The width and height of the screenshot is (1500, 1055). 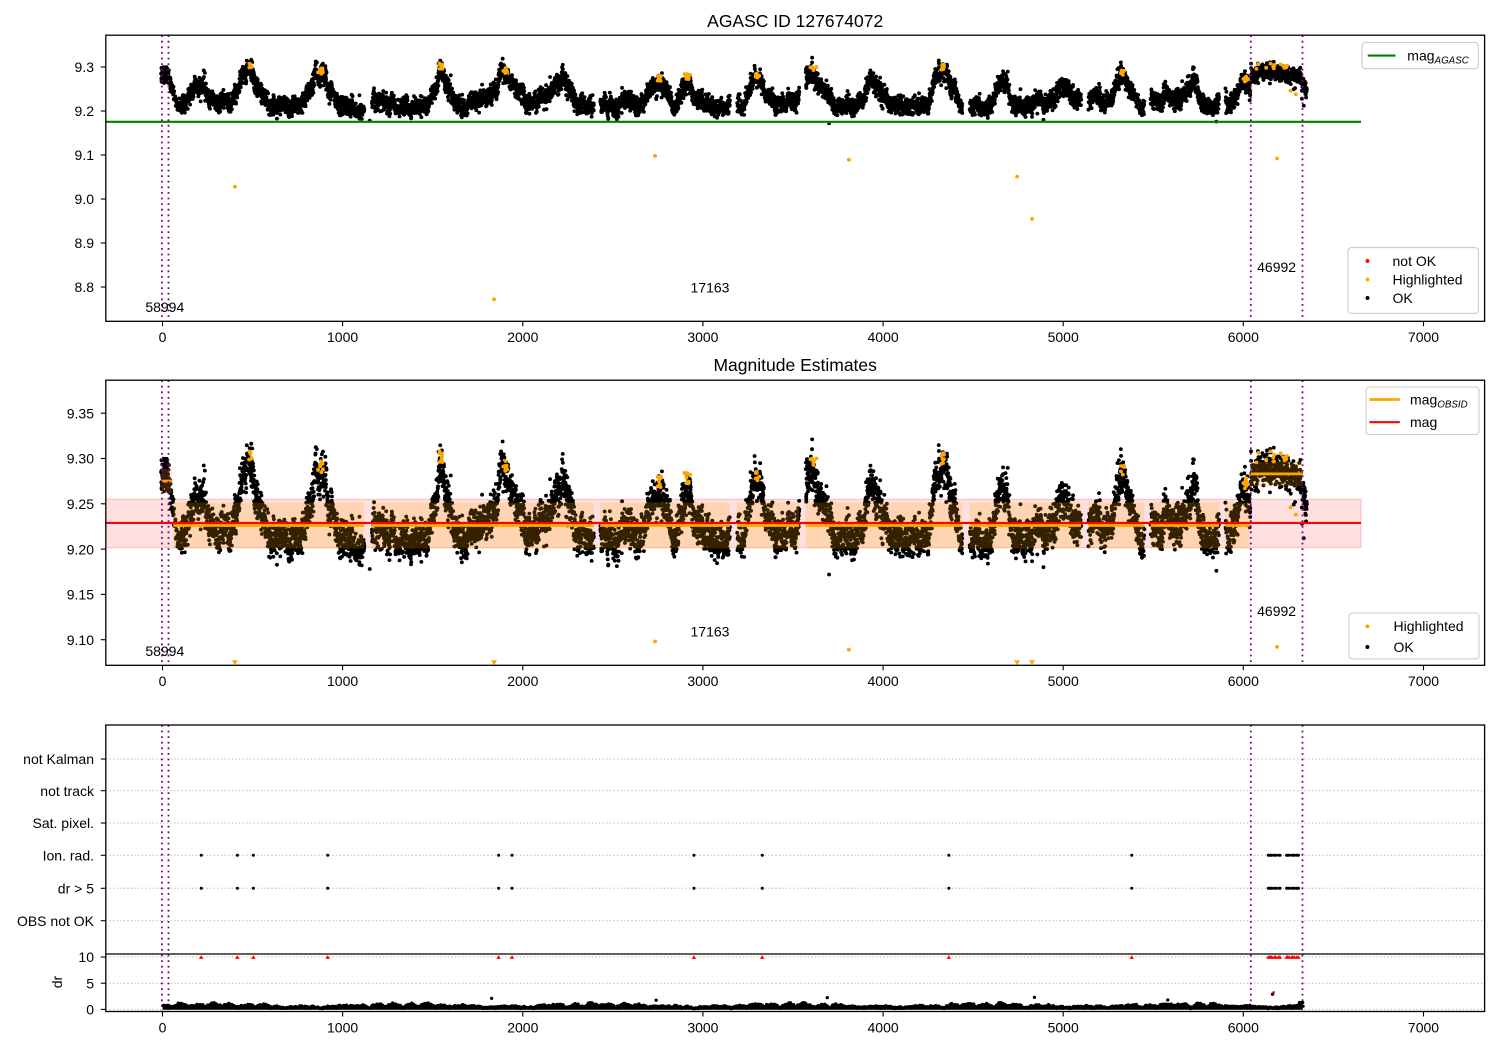 What do you see at coordinates (85, 243) in the screenshot?
I see `svg-text: 8.9` at bounding box center [85, 243].